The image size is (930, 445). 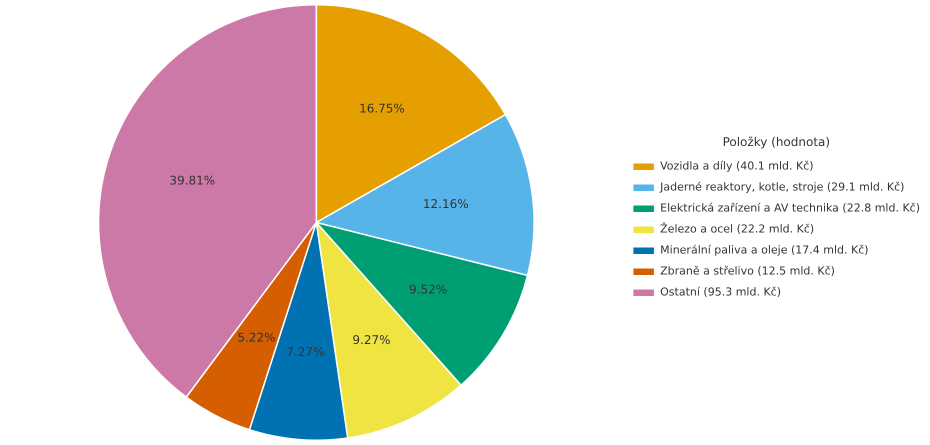 What do you see at coordinates (305, 351) in the screenshot?
I see `data-label: 7.27%` at bounding box center [305, 351].